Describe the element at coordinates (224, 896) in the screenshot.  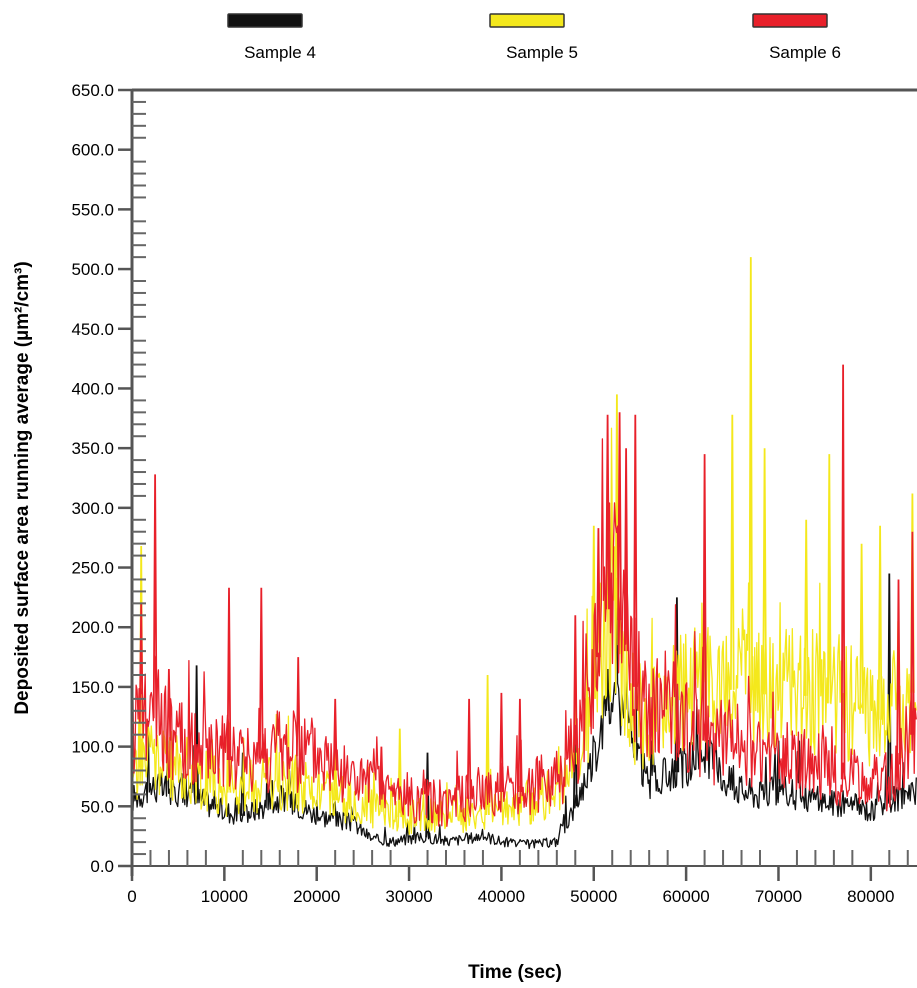
I see `x-tick-label-1: 10000` at that location.